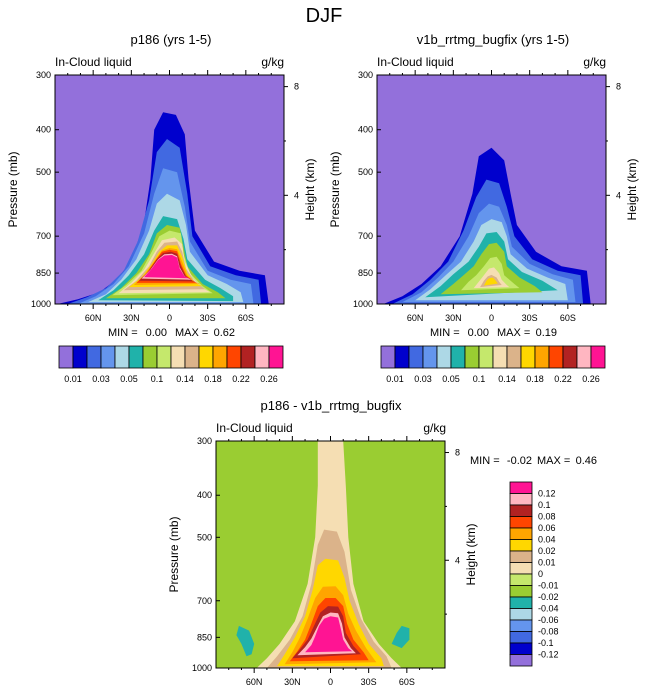 Image resolution: width=648 pixels, height=694 pixels. I want to click on x-tick-label: 30S, so click(208, 318).